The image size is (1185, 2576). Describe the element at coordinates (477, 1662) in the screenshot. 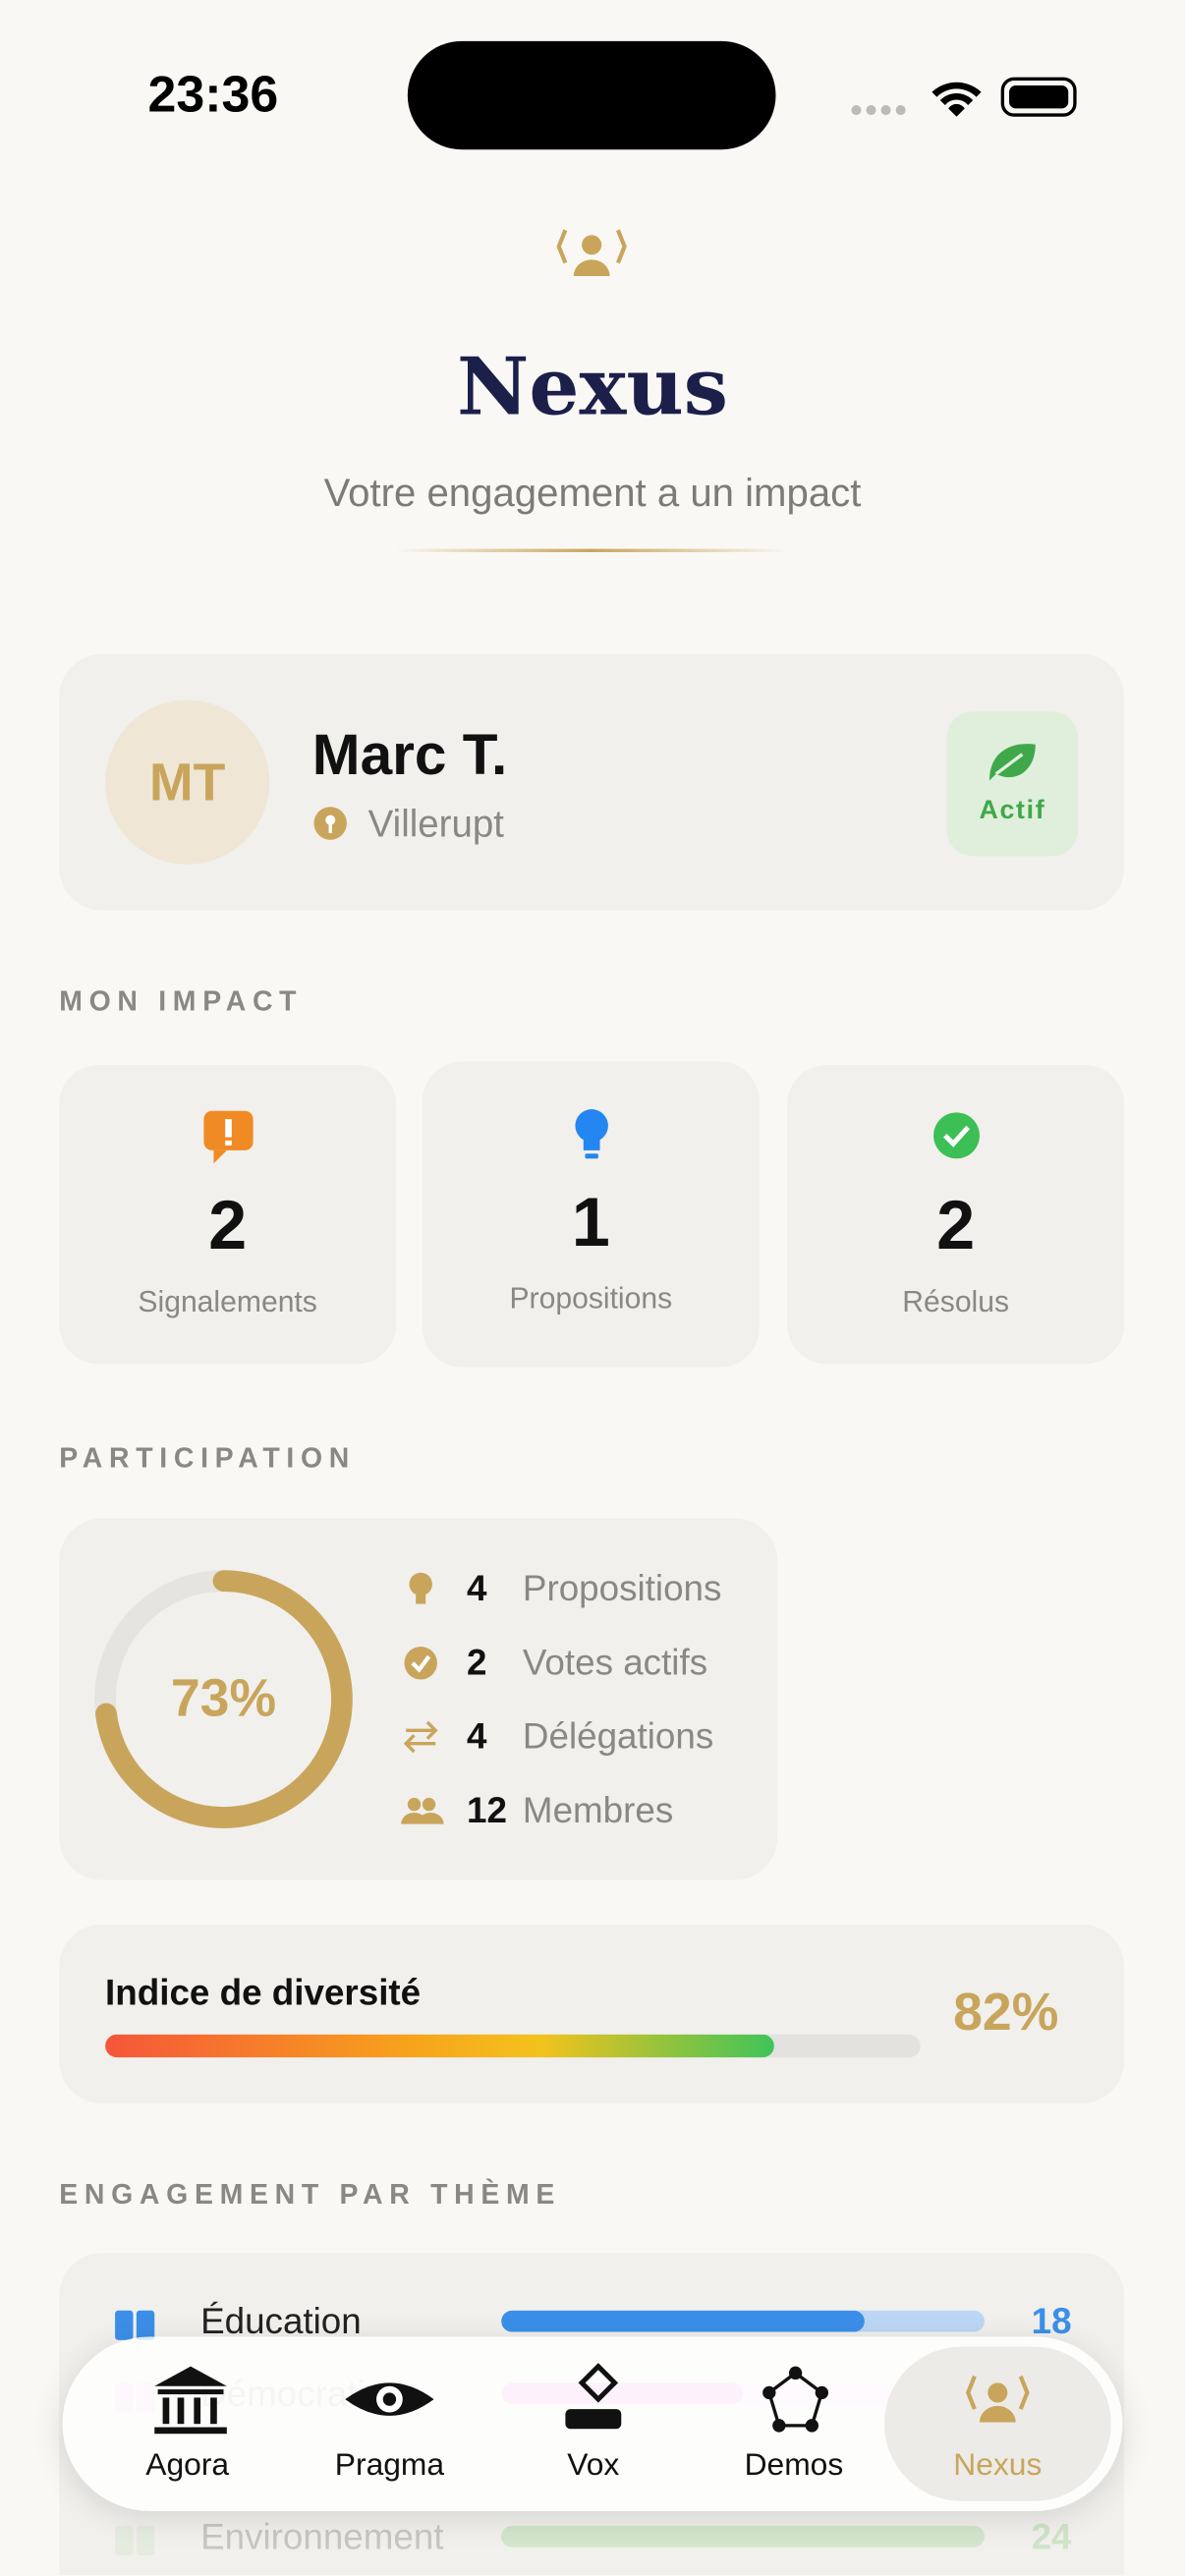

I see `item-value: 2` at that location.